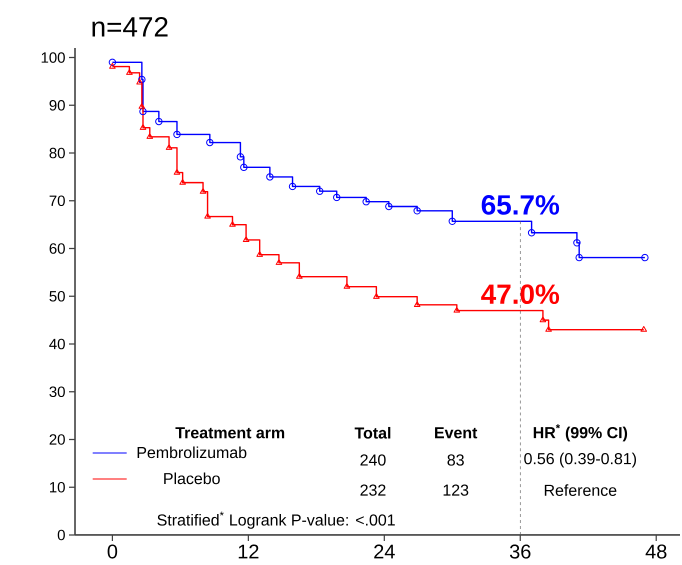 The width and height of the screenshot is (682, 565). What do you see at coordinates (373, 460) in the screenshot?
I see `annotation: 240` at bounding box center [373, 460].